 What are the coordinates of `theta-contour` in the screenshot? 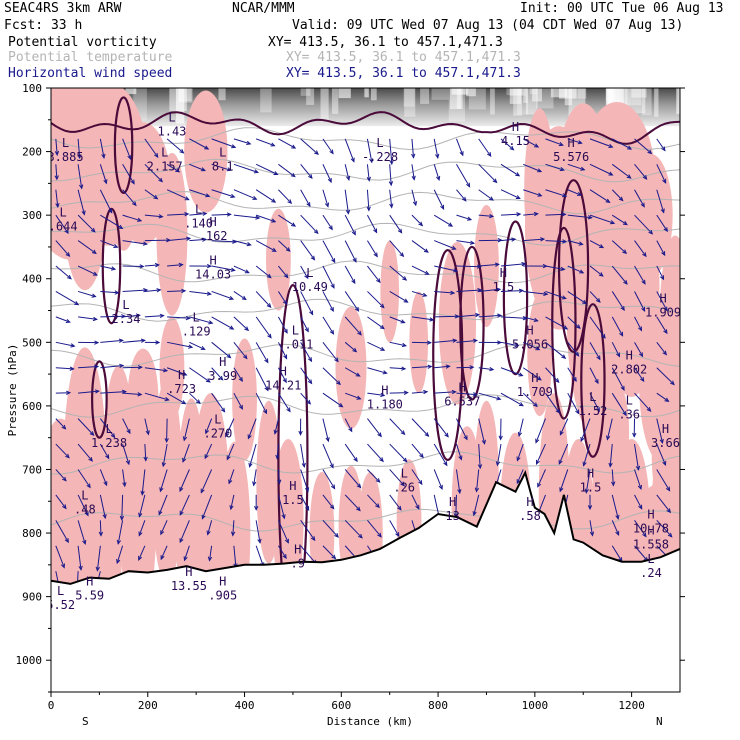 It's located at (365, 139).